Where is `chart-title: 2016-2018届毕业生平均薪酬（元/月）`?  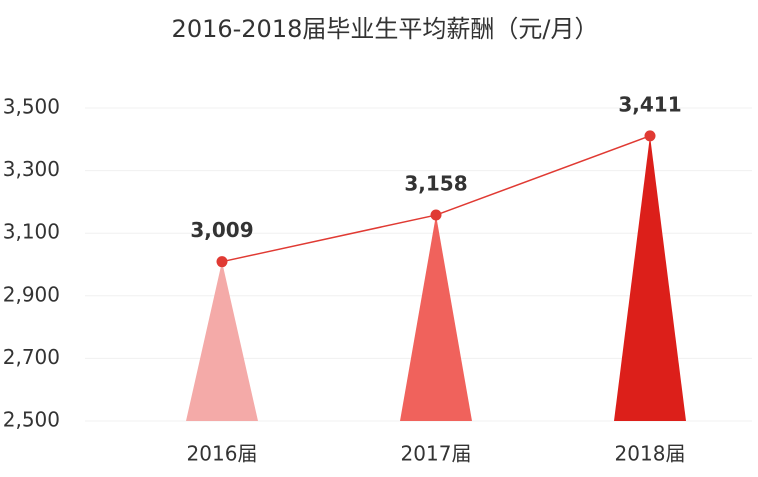
chart-title: 2016-2018届毕业生平均薪酬（元/月） is located at coordinates (385, 29).